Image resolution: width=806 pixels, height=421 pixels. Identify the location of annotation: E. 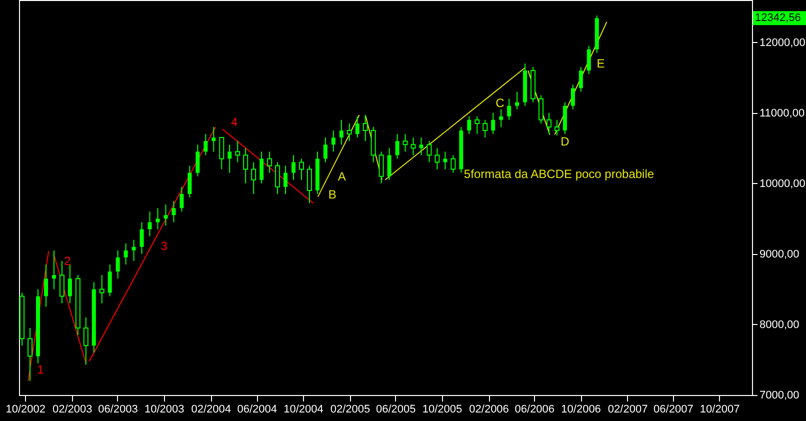
(600, 63).